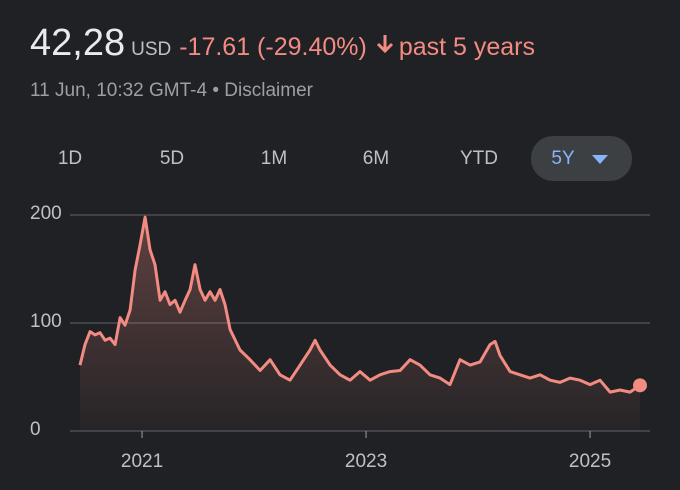 The image size is (680, 490). I want to click on price: 42,28, so click(78, 43).